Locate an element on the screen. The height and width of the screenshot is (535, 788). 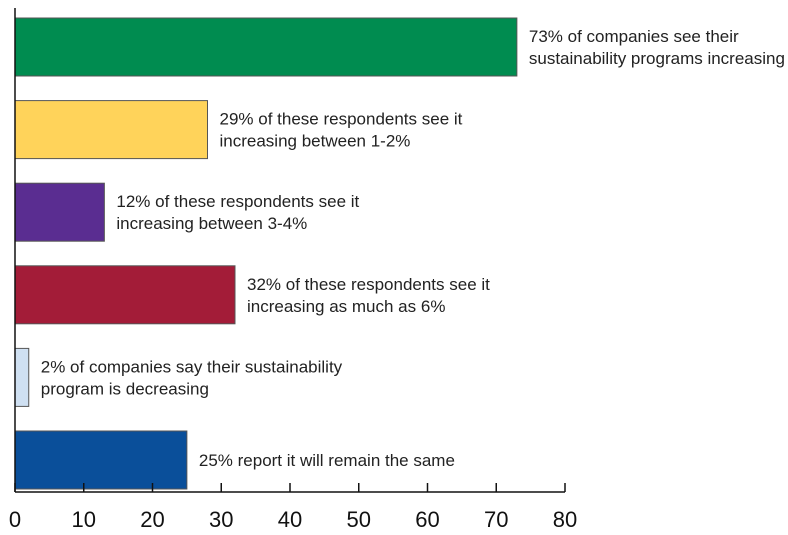
bar-label-line: increasing between 1-2% is located at coordinates (315, 141).